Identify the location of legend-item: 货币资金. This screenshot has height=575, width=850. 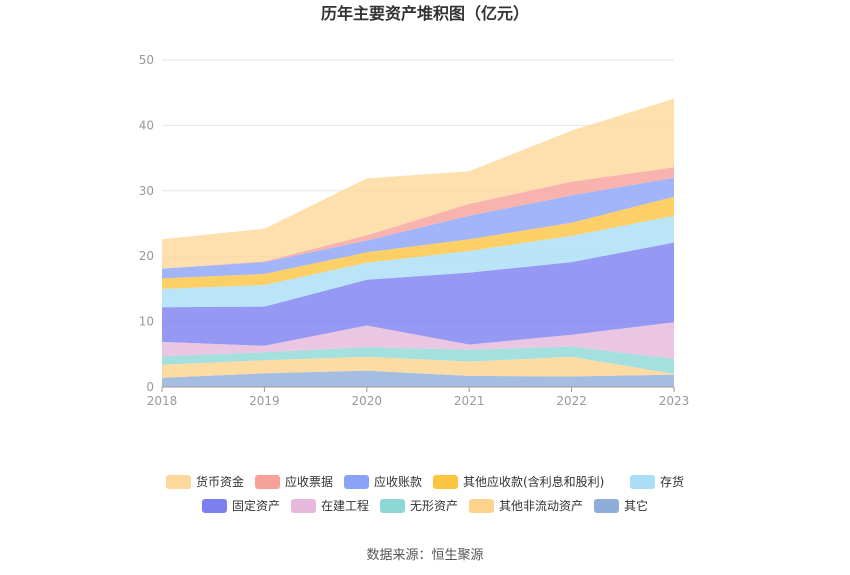
(205, 481).